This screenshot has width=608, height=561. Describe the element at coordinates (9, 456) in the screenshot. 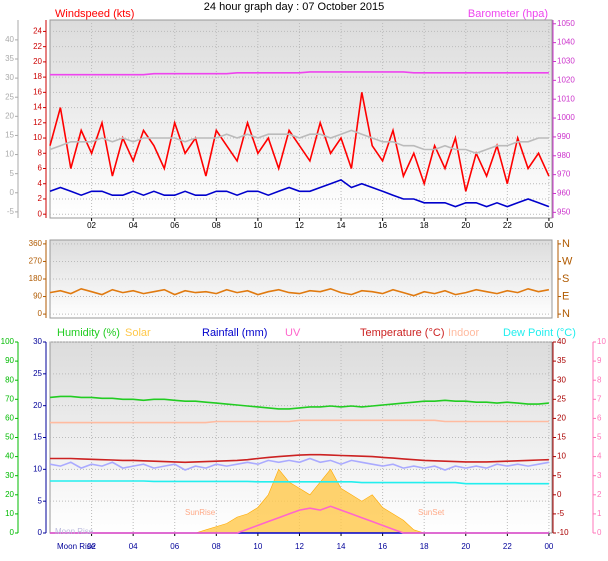

I see `y-tick-label: 40` at that location.